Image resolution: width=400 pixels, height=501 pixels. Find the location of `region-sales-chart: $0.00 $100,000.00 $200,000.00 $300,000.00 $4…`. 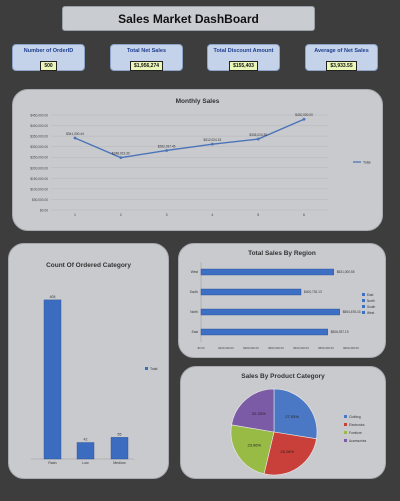

region-sales-chart: $0.00 $100,000.00 $200,000.00 $300,000.00 $4… is located at coordinates (283, 306).